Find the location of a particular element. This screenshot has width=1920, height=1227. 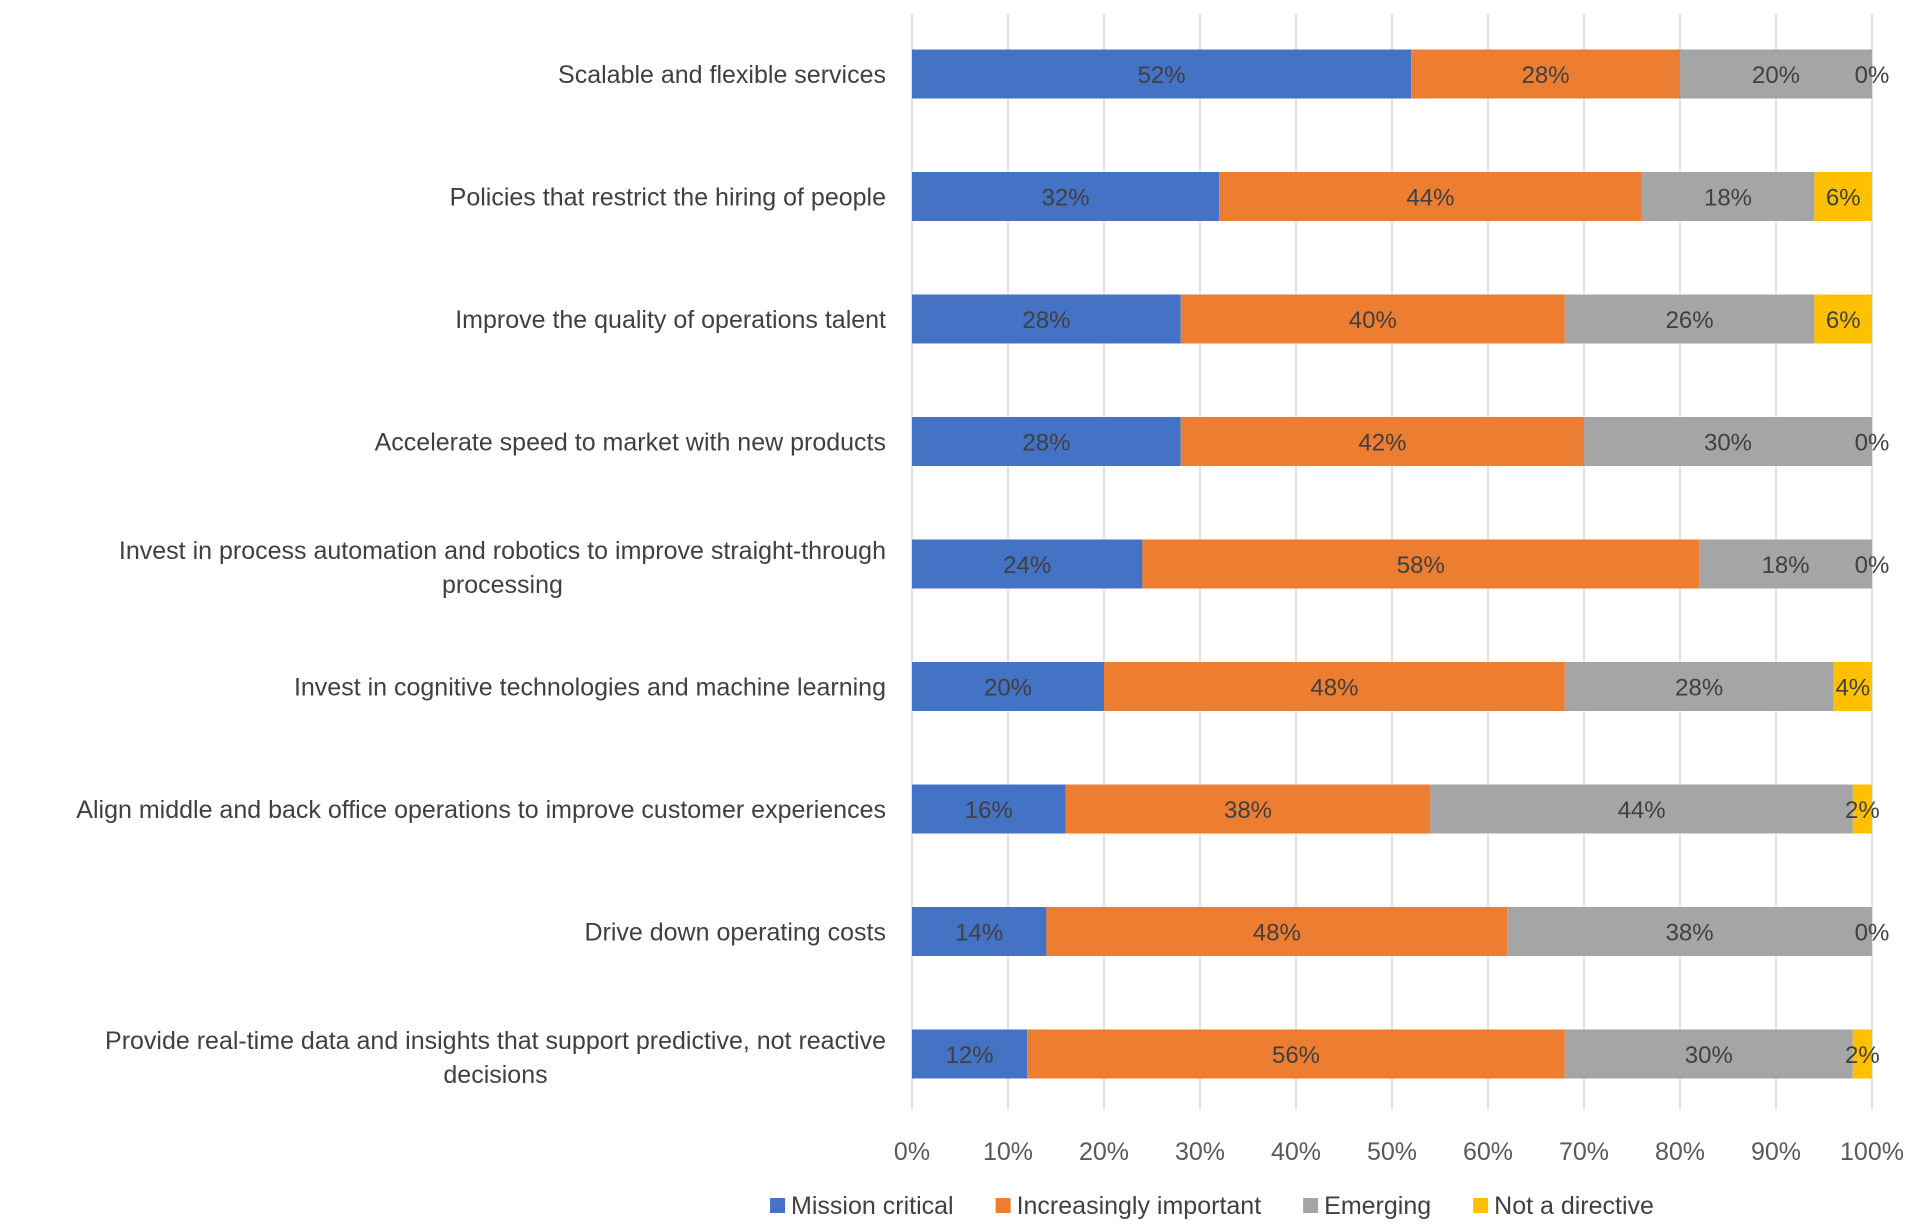

x-tick-label: 80% is located at coordinates (1680, 1152).